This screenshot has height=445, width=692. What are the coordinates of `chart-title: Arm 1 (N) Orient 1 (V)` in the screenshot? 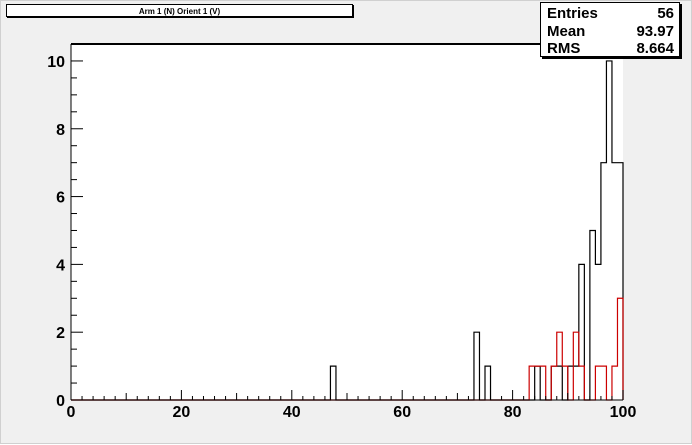 It's located at (179, 10).